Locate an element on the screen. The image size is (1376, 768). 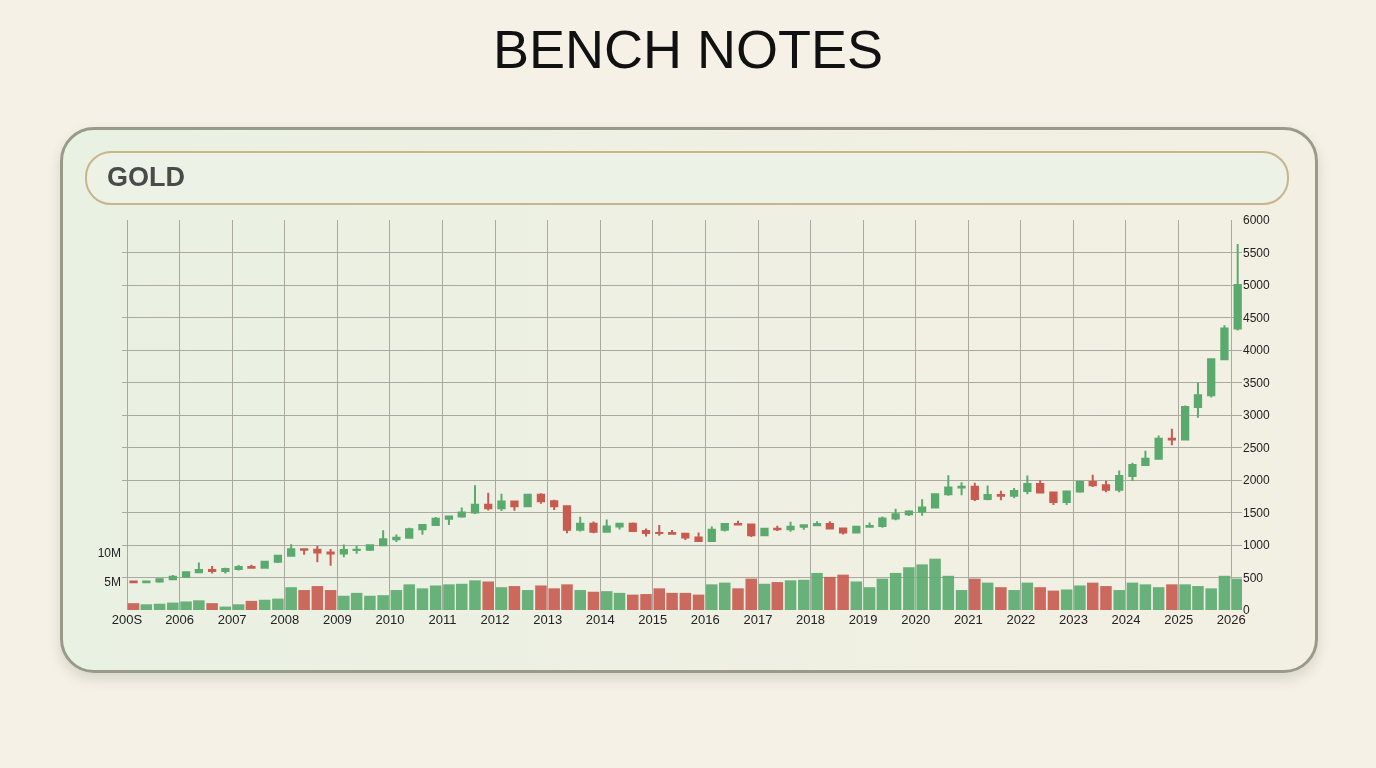
x-tick-label: 2023 is located at coordinates (1073, 619).